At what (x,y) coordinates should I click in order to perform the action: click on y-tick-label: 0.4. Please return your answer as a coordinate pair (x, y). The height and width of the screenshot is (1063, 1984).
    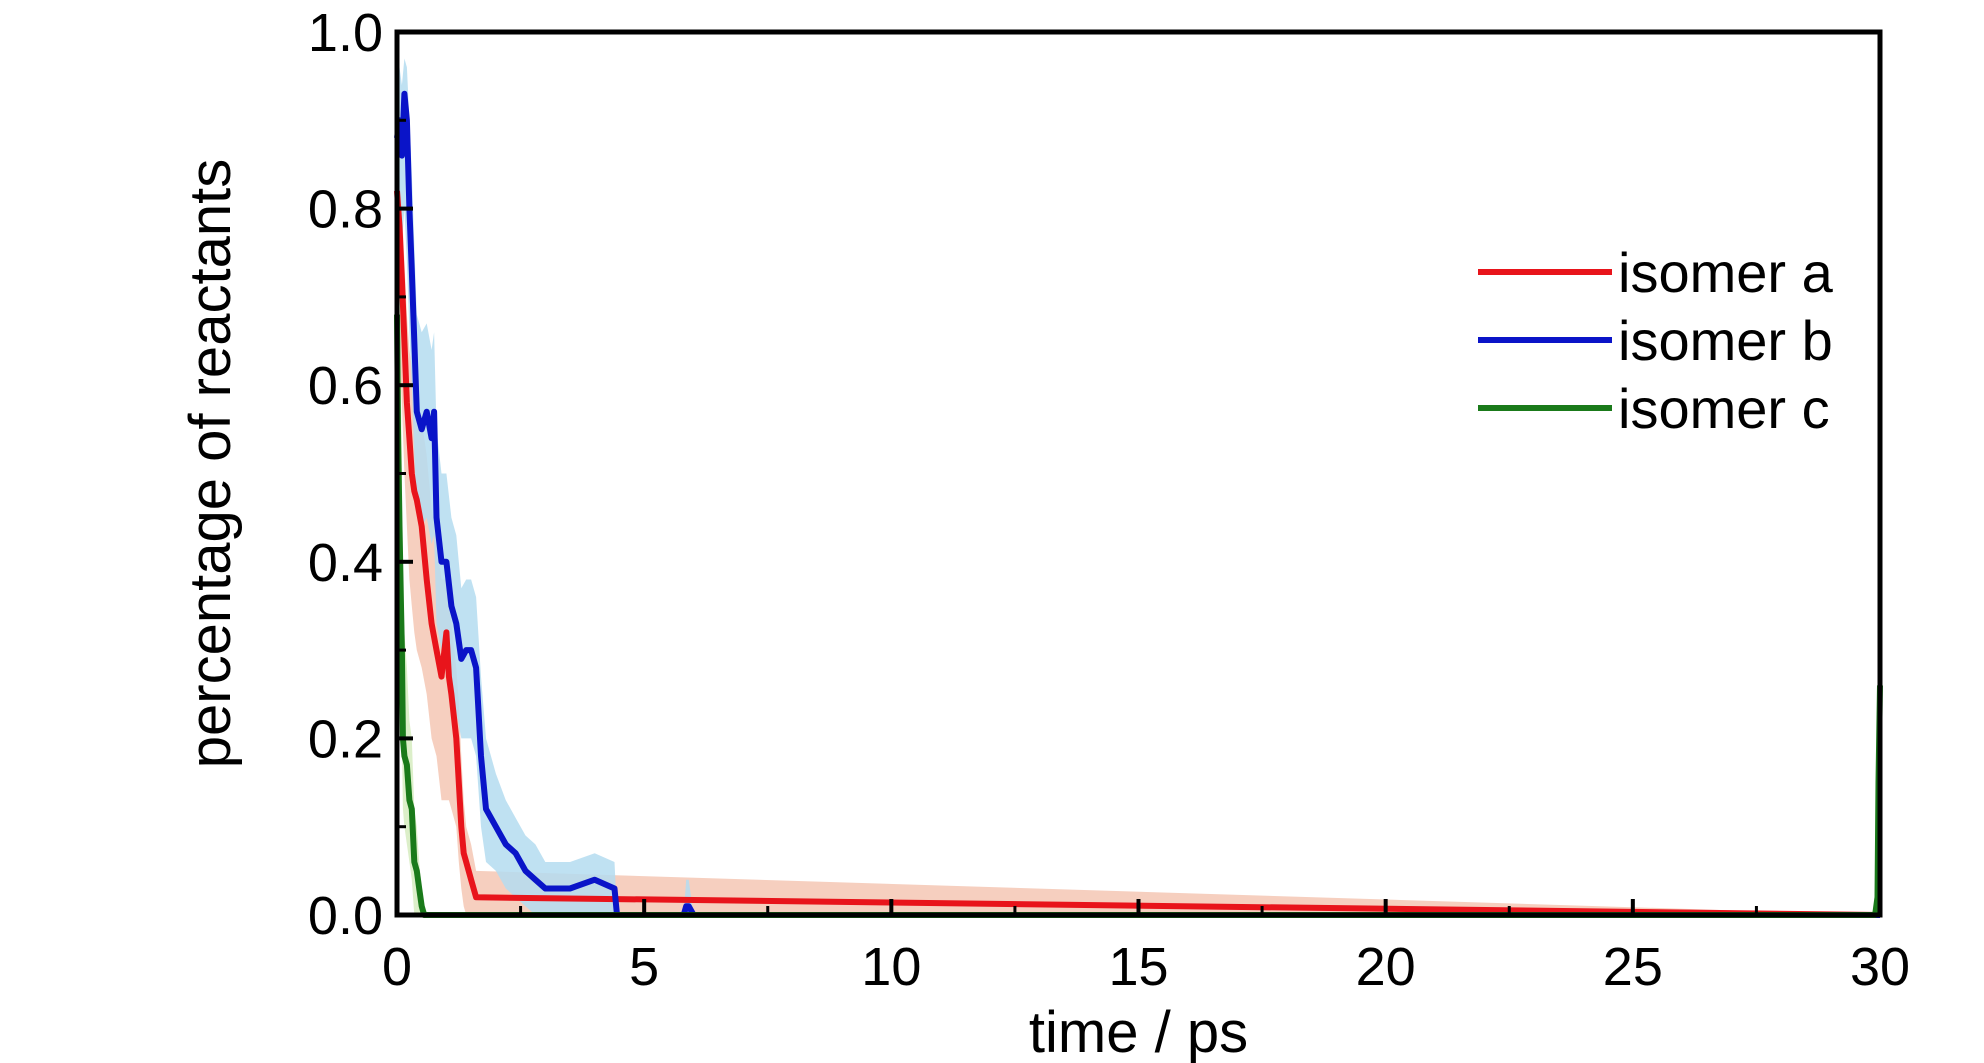
    Looking at the image, I should click on (345, 563).